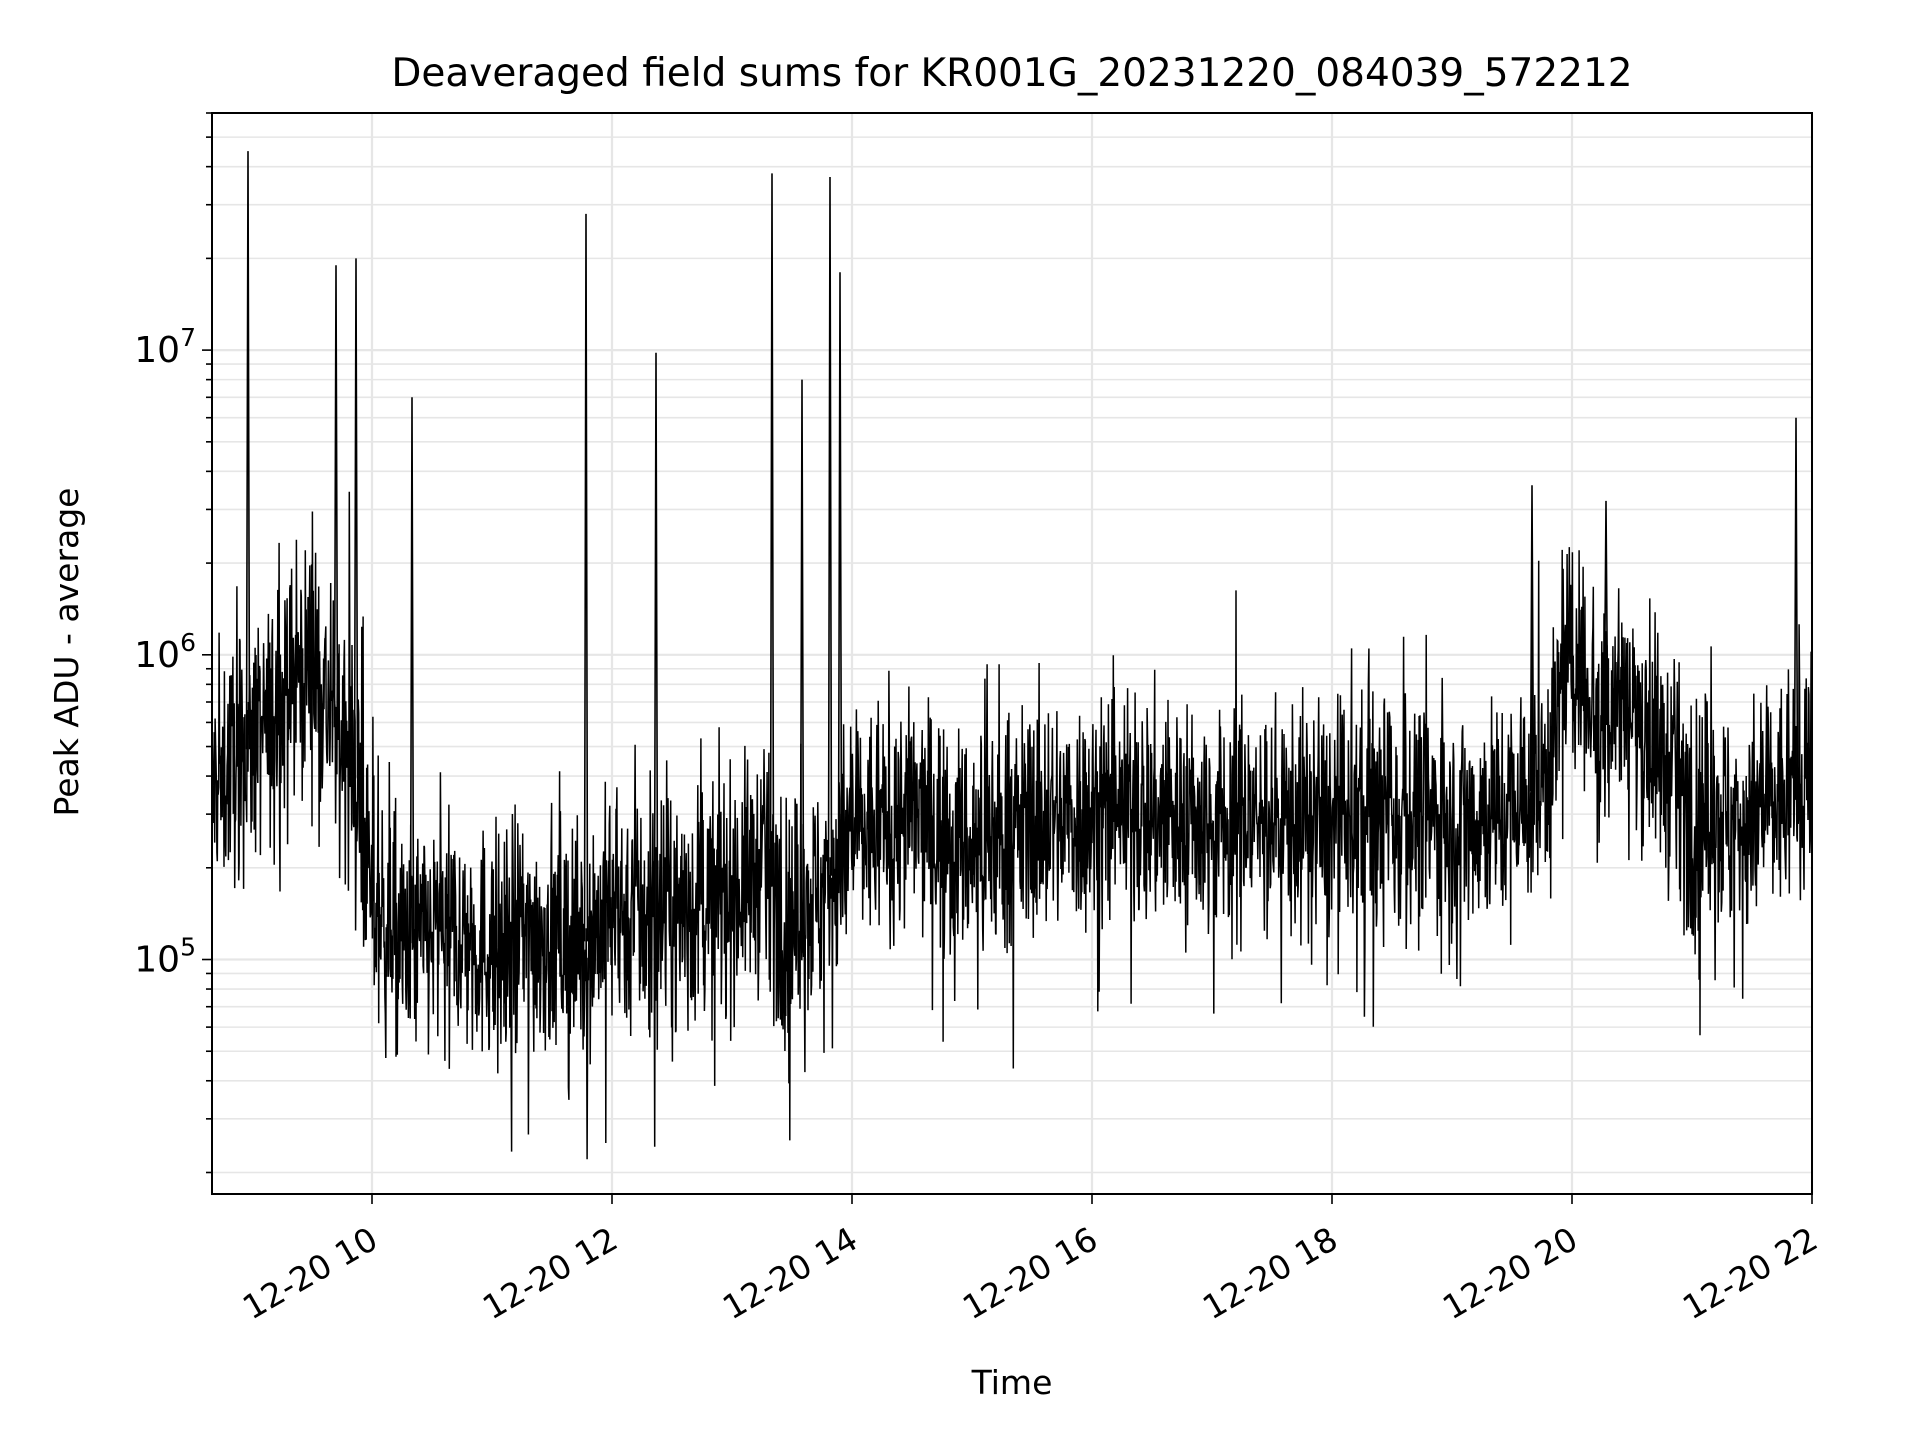 The height and width of the screenshot is (1444, 1920). I want to click on y-tick-label: 10⁷, so click(165, 347).